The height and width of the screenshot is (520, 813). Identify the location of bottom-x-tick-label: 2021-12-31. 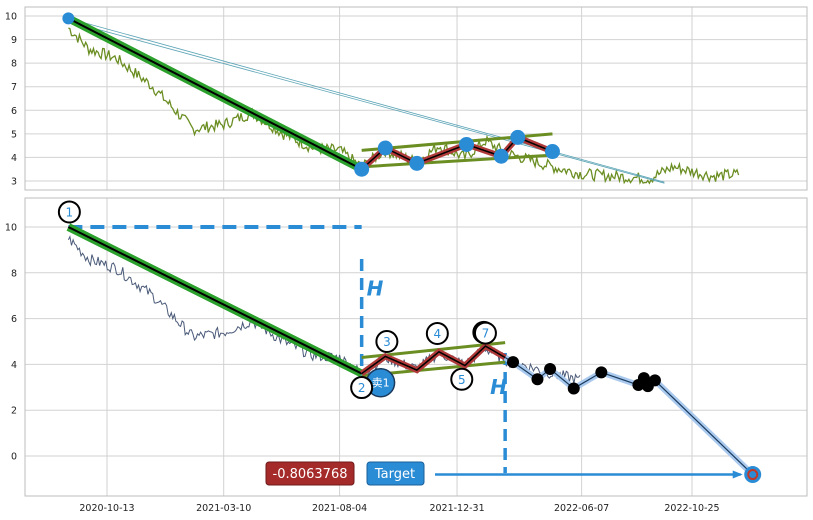
(456, 508).